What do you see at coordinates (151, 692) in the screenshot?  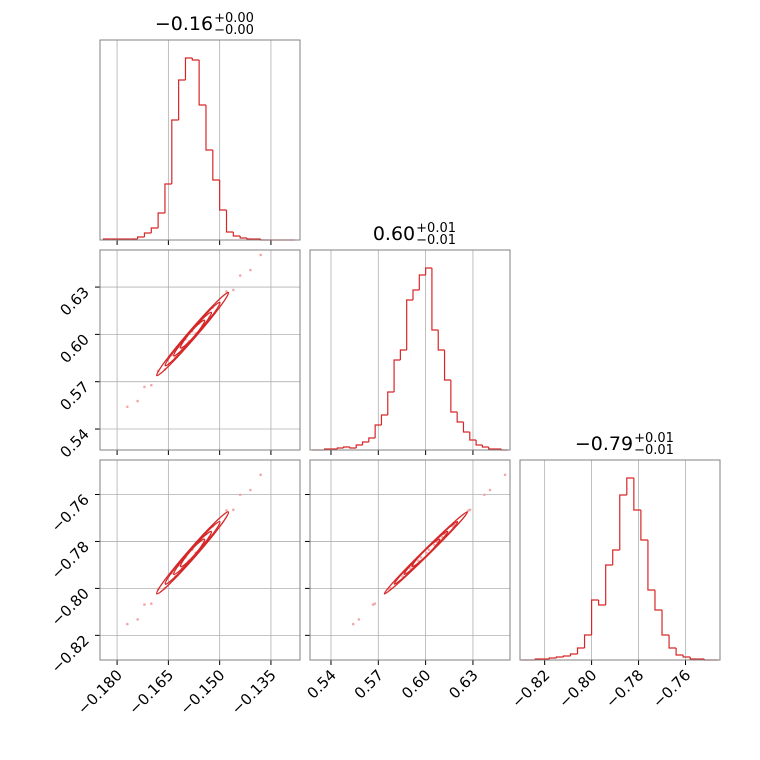 I see `x-tick-label: −0.165` at bounding box center [151, 692].